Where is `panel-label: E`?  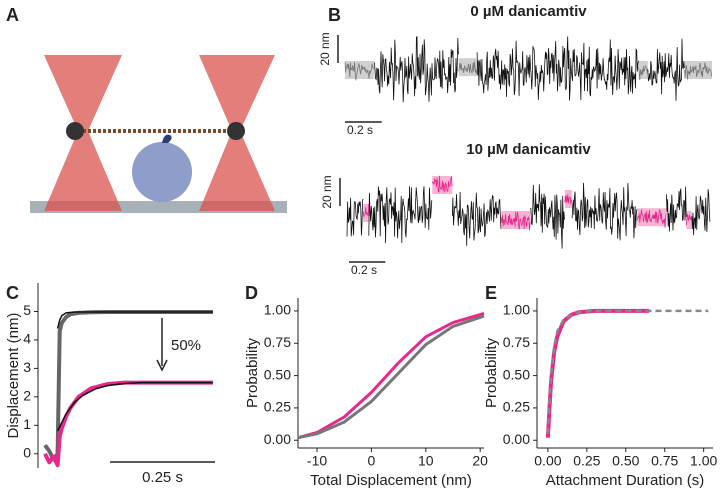
panel-label: E is located at coordinates (491, 293).